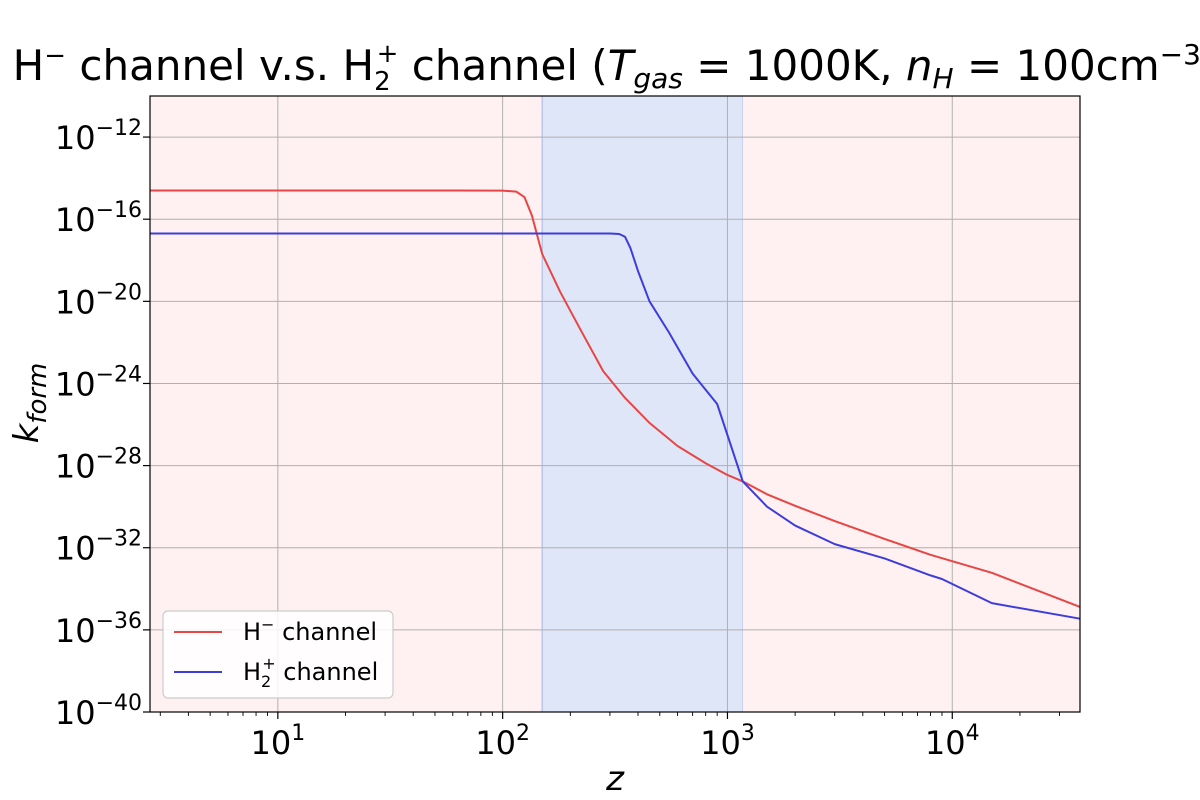  Describe the element at coordinates (615, 779) in the screenshot. I see `x-axis-label: z` at that location.